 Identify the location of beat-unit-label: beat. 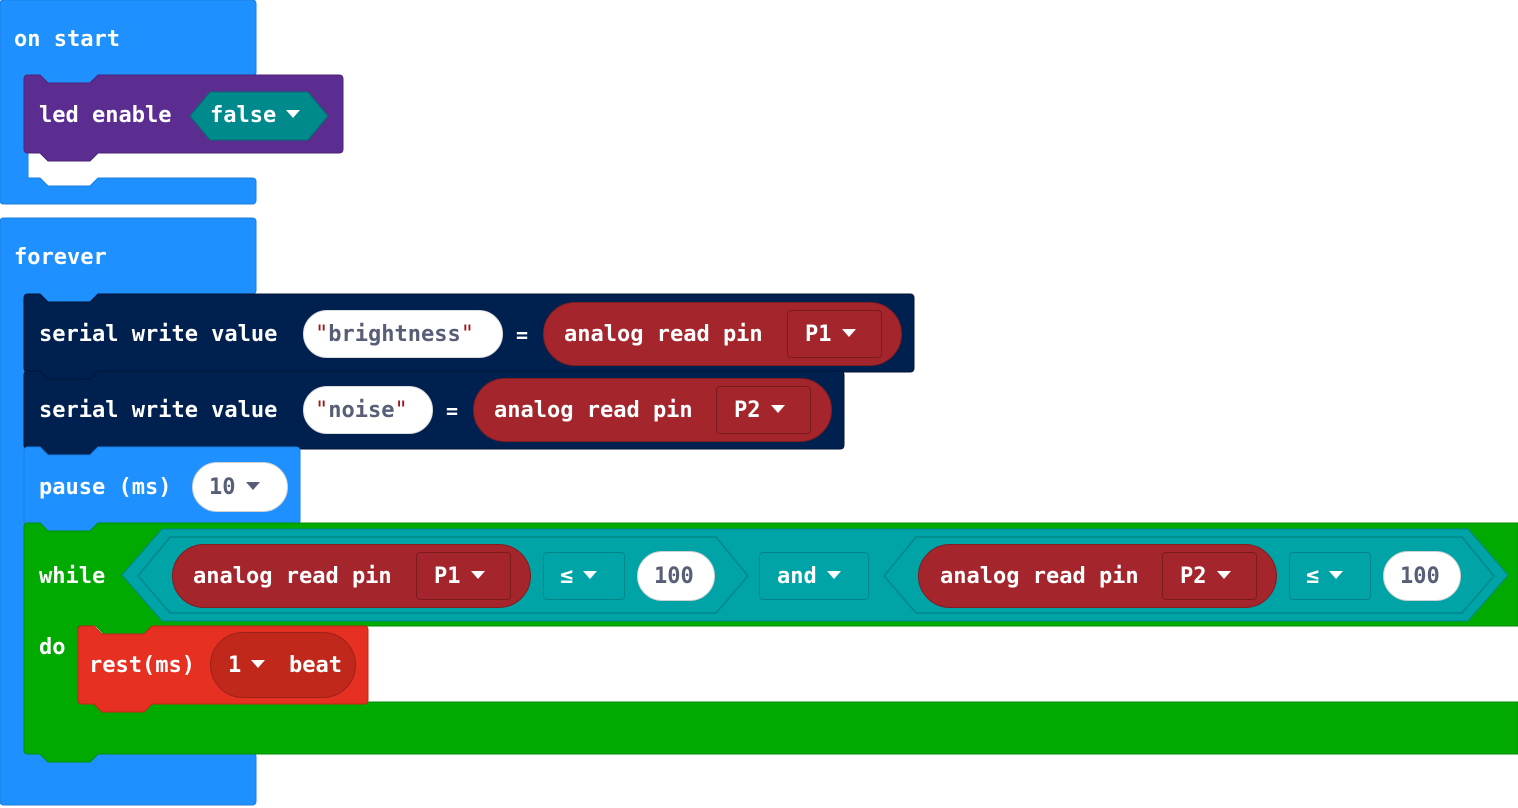
(315, 666).